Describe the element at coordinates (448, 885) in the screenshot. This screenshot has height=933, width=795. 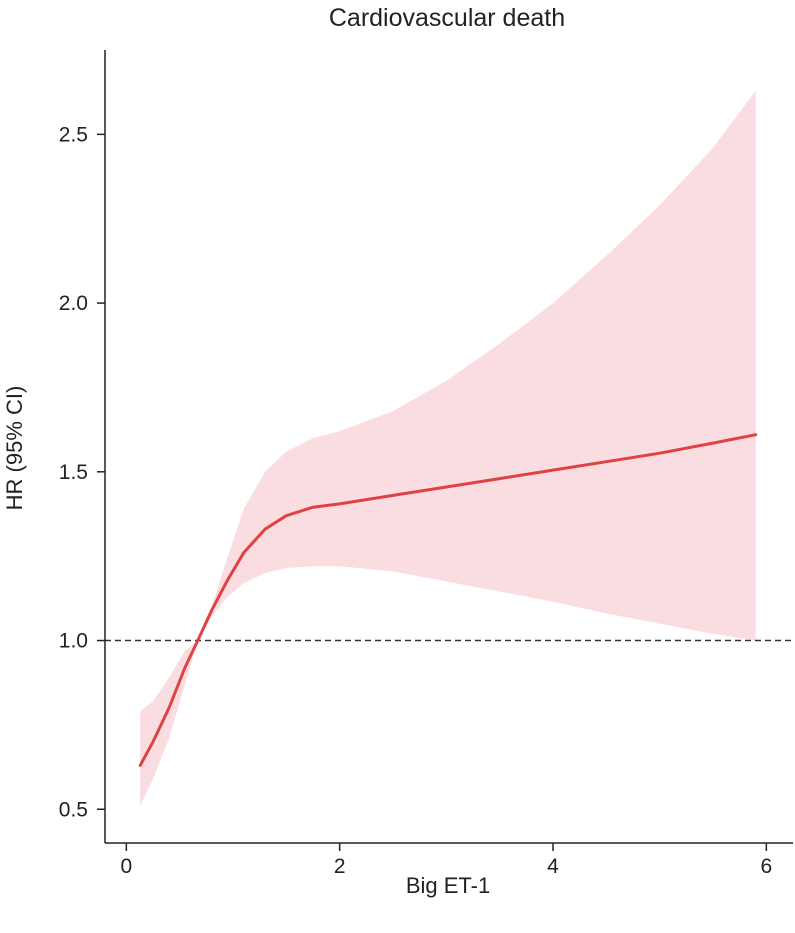
I see `x-axis-title: Big ET-1` at that location.